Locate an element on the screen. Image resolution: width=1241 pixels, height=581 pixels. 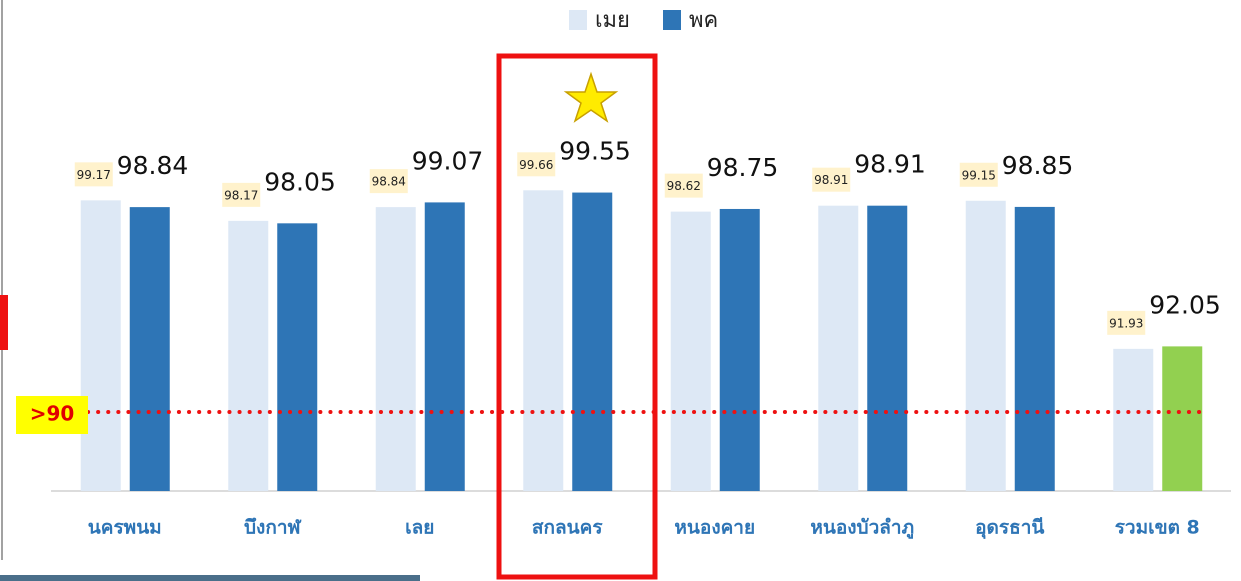
x-tick-label: หนองบัวลำภู is located at coordinates (862, 528).